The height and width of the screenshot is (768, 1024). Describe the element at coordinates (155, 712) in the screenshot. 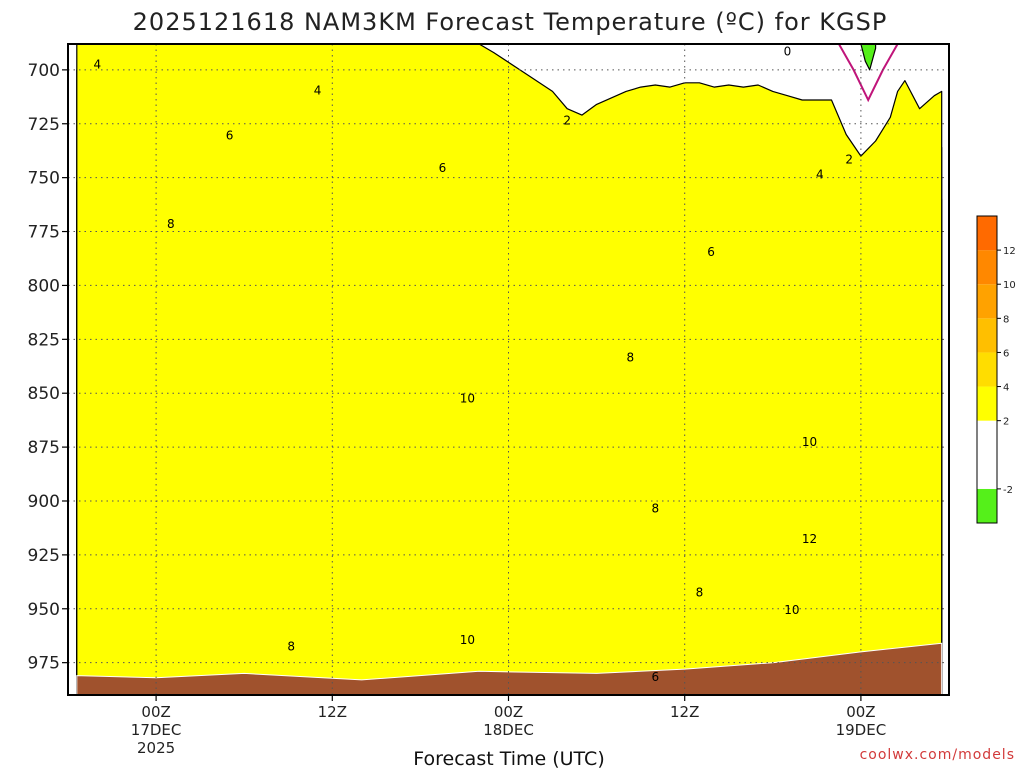

I see `xtick-label-0-0: 00Z` at that location.